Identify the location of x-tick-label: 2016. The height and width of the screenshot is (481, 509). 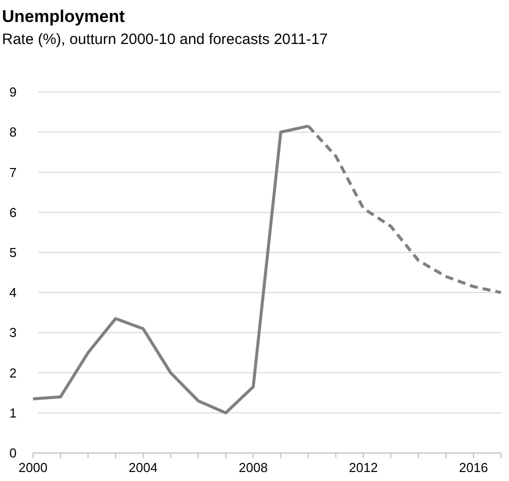
(473, 467).